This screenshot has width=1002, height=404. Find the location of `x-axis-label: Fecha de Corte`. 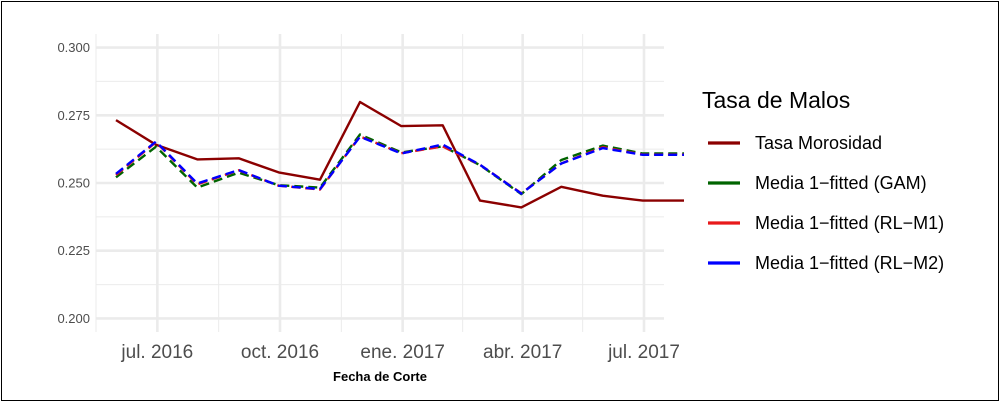

x-axis-label: Fecha de Corte is located at coordinates (380, 376).